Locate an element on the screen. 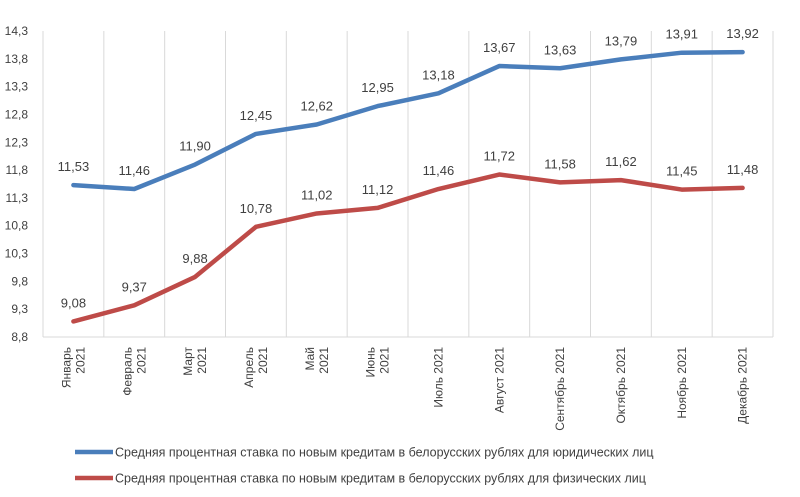 The height and width of the screenshot is (497, 800). data-label: 10,78 is located at coordinates (256, 208).